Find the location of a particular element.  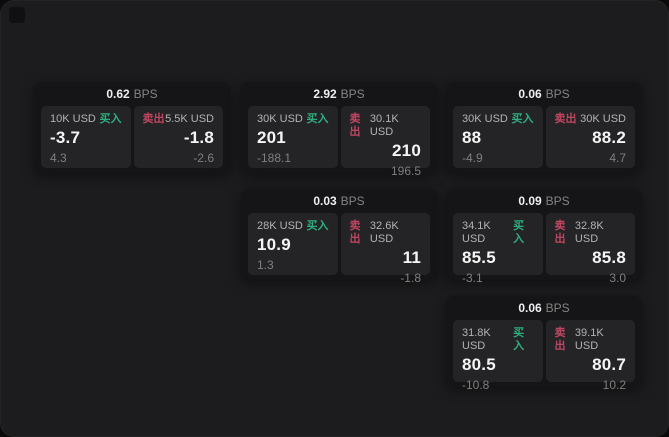

buy-panel: 31.8K USD 买入 80.5 -10.8 is located at coordinates (498, 356).